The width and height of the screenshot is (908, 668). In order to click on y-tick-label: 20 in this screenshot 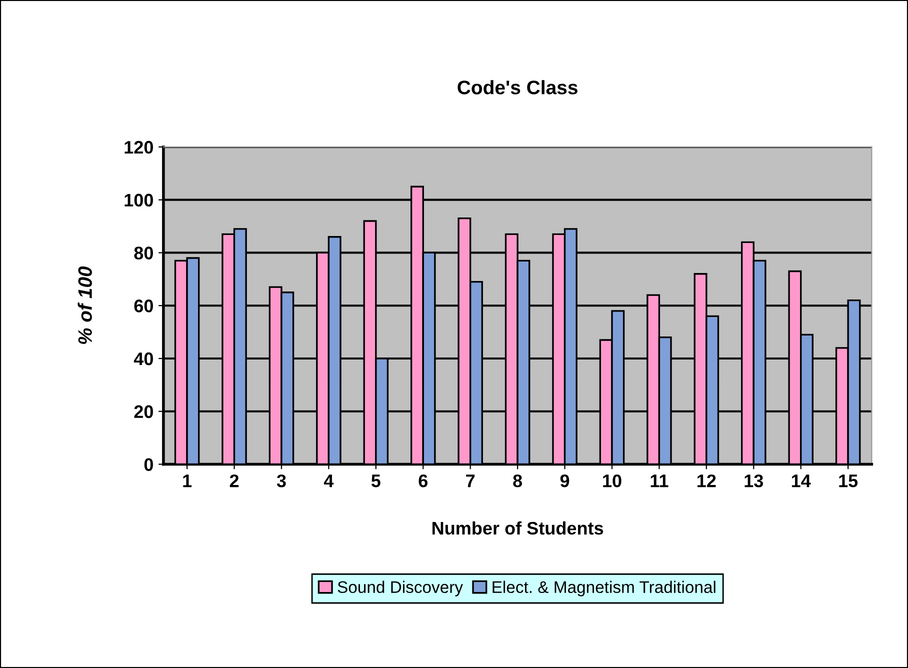, I will do `click(143, 411)`.